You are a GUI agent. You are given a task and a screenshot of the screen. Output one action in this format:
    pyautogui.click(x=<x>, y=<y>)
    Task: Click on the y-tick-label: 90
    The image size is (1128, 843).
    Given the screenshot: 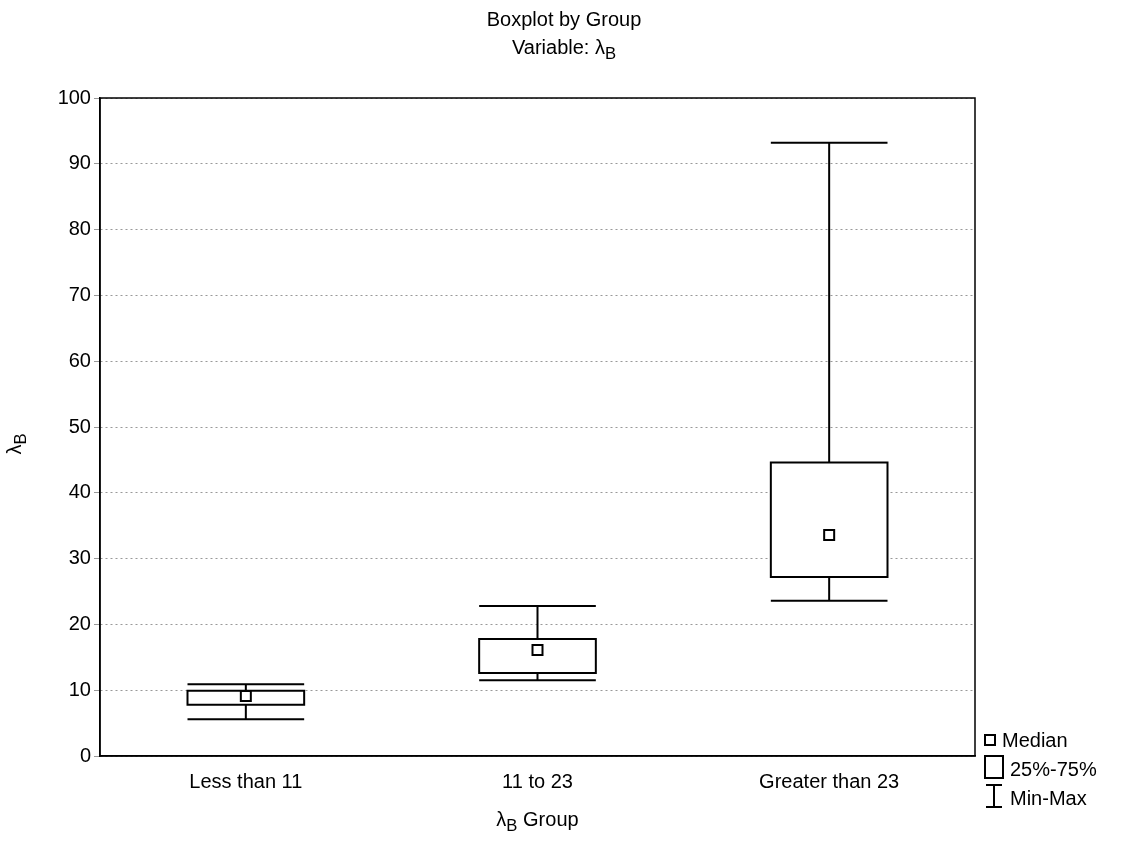 What is the action you would take?
    pyautogui.click(x=79, y=162)
    